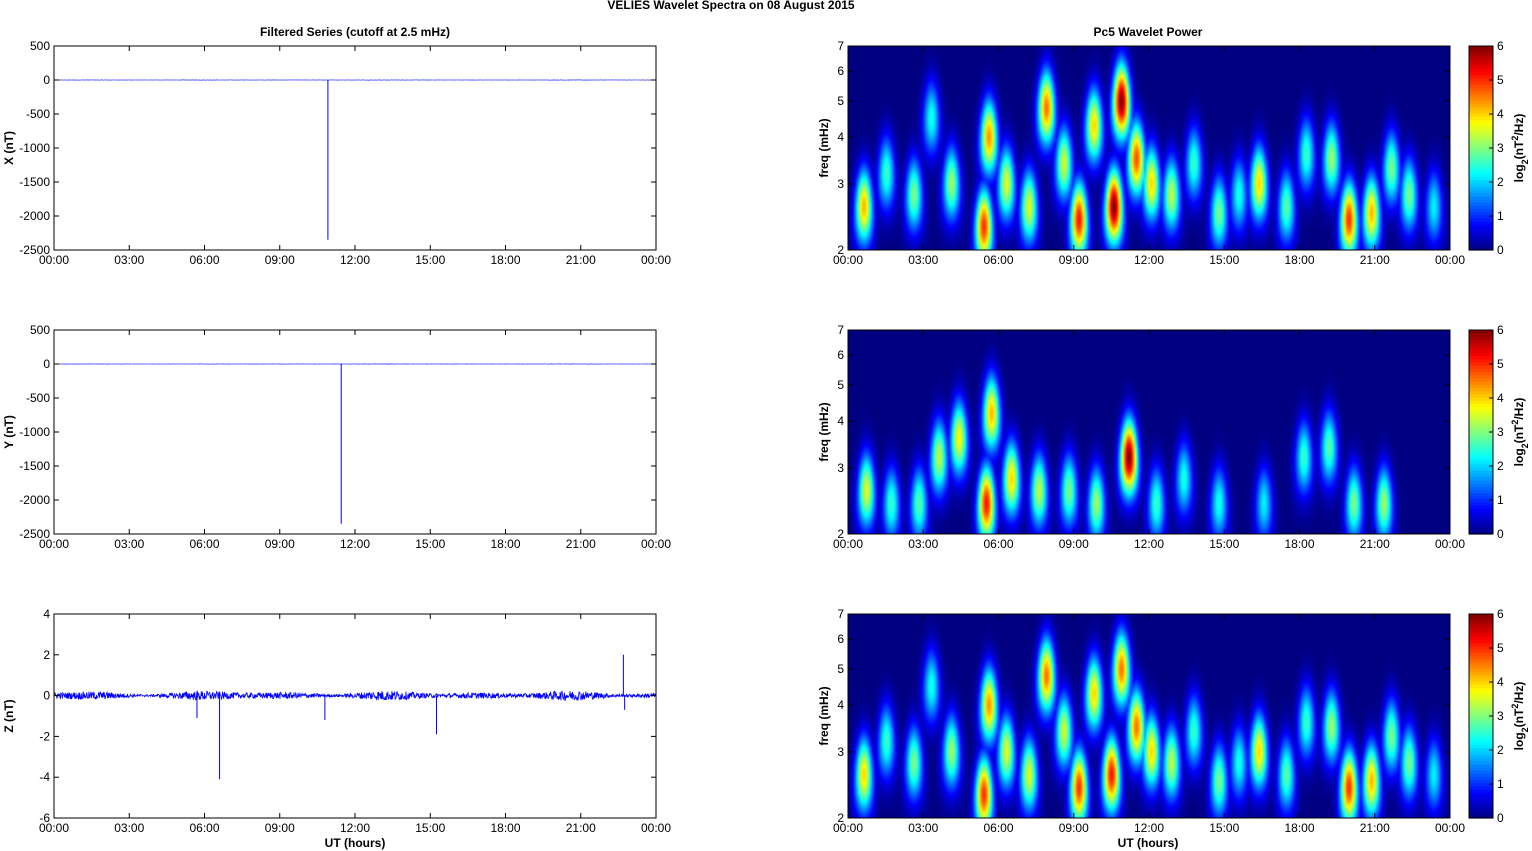 The width and height of the screenshot is (1532, 851). What do you see at coordinates (9, 432) in the screenshot?
I see `y-series-y-axis-label: Y (nT)` at bounding box center [9, 432].